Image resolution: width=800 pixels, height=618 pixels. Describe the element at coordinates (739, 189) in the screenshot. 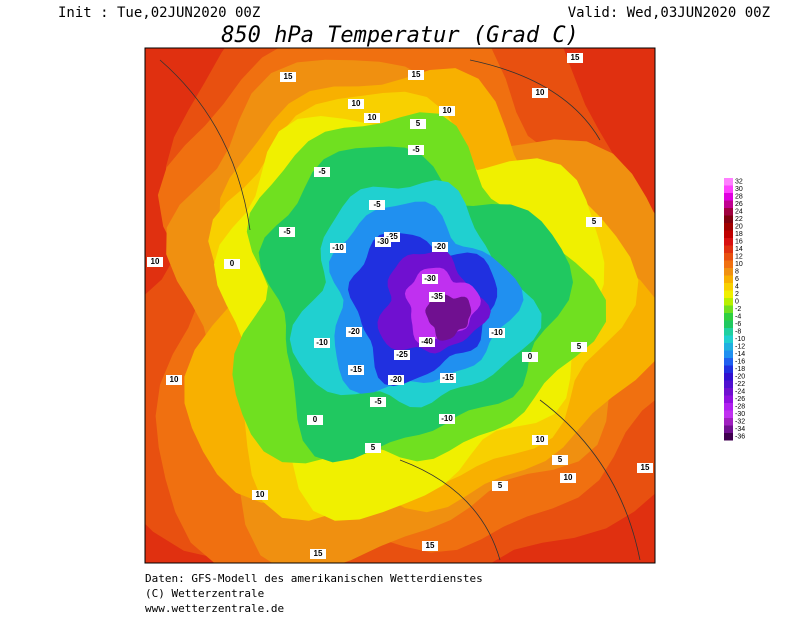

I see `colorbar-label: 30` at that location.